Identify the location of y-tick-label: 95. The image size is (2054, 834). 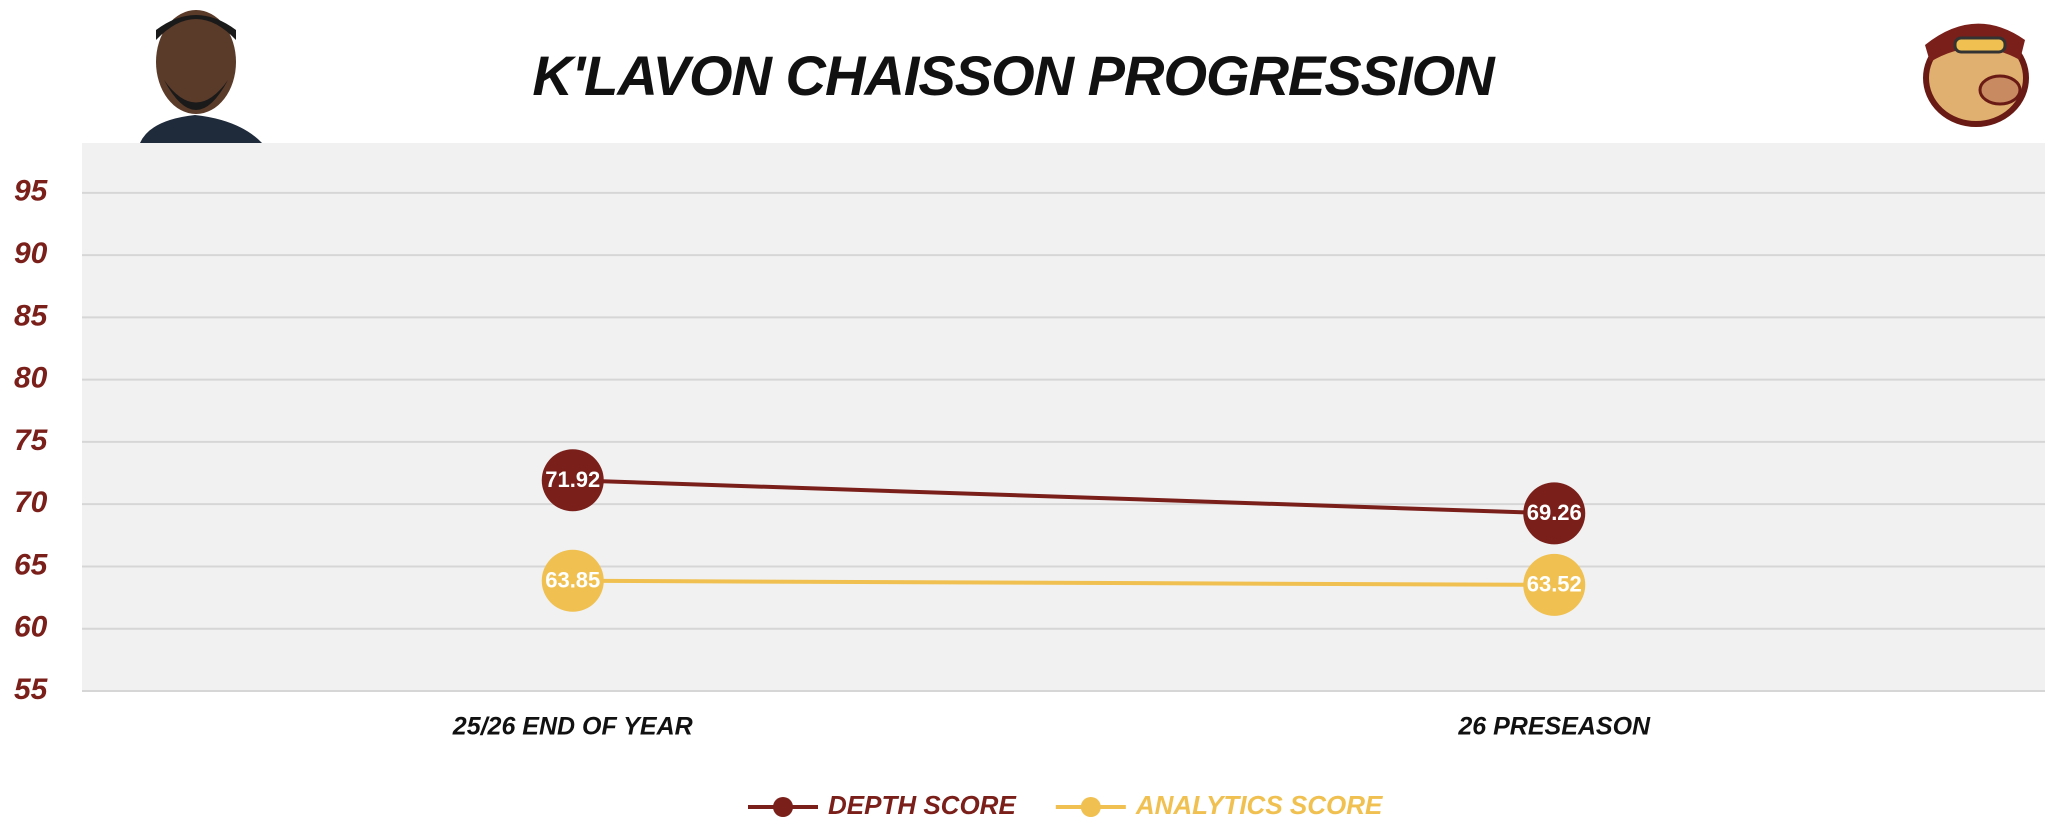
(31, 191).